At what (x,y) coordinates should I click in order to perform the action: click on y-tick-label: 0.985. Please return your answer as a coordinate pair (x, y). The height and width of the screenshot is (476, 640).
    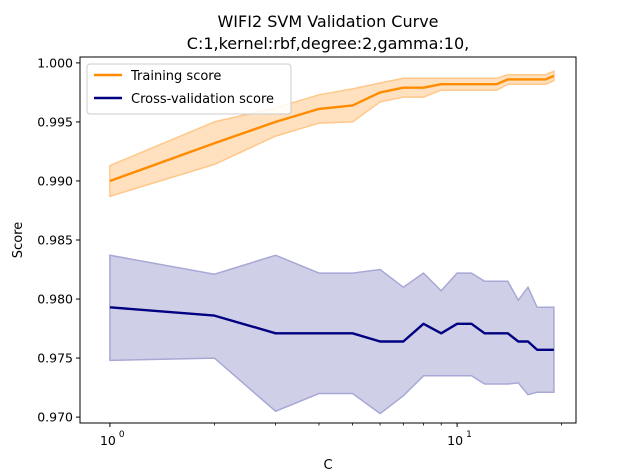
    Looking at the image, I should click on (55, 240).